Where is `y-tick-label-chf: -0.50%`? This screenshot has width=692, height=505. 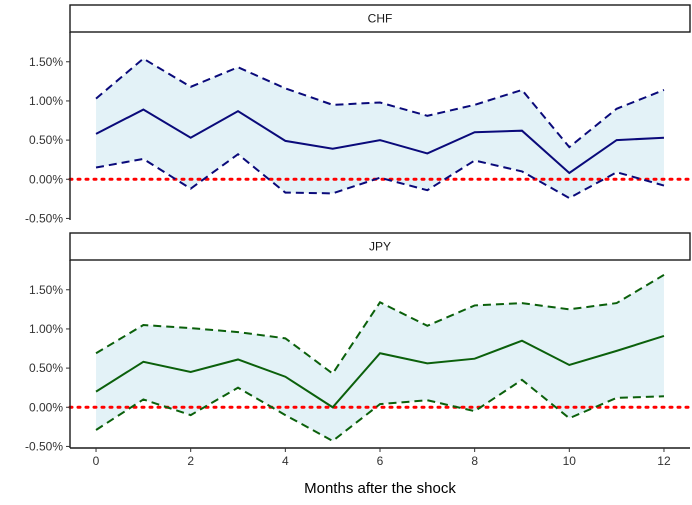
y-tick-label-chf: -0.50% is located at coordinates (44, 218).